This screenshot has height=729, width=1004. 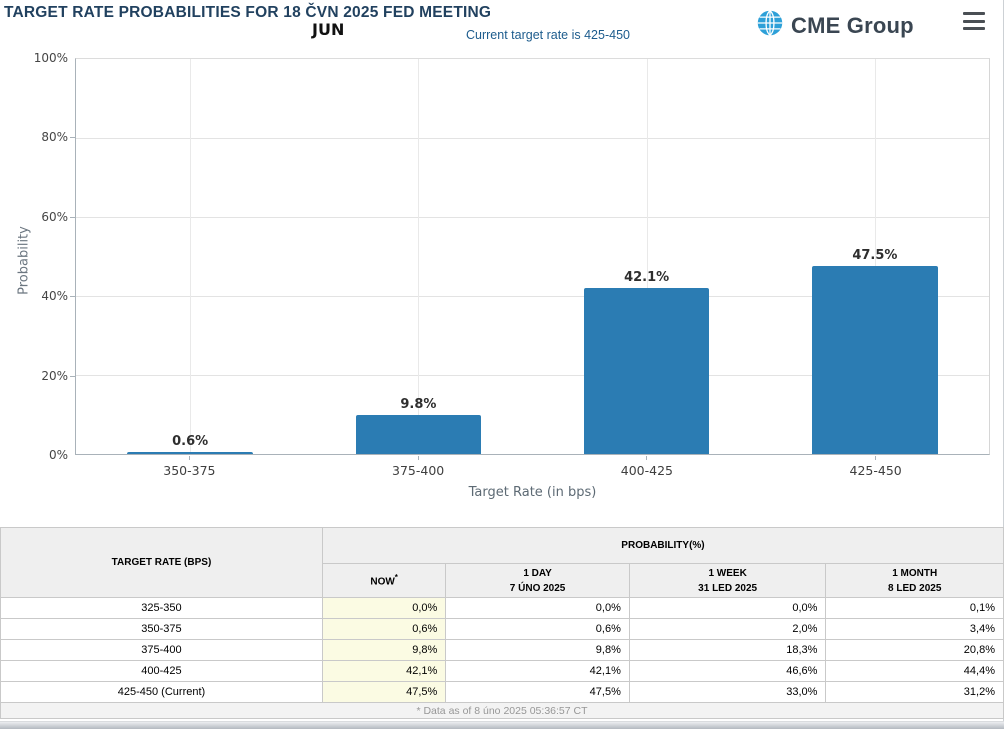 What do you see at coordinates (161, 650) in the screenshot?
I see `rate-range-cell: 375-400` at bounding box center [161, 650].